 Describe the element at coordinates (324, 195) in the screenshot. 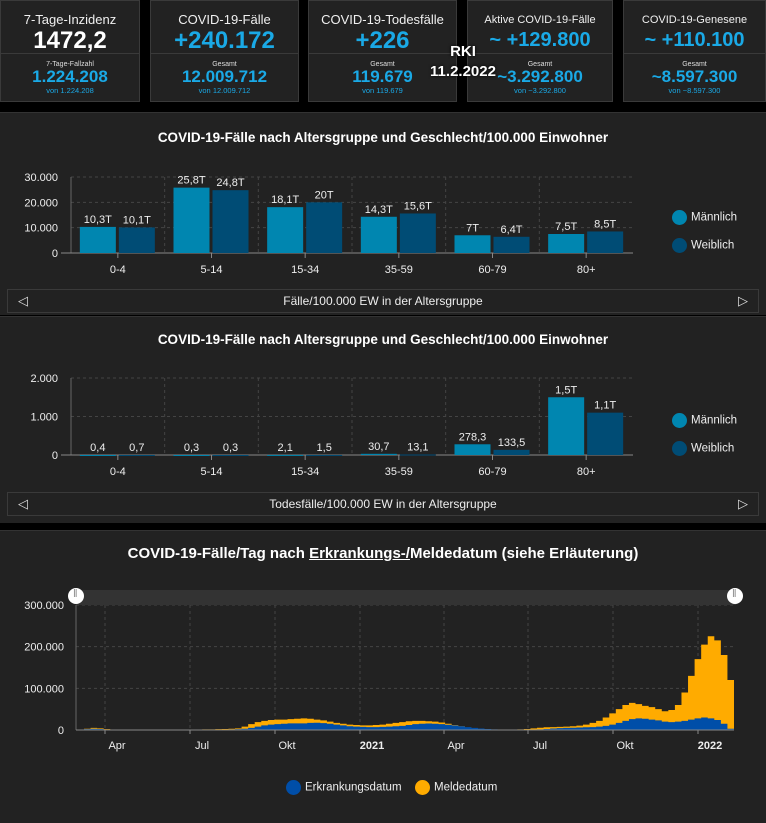

I see `data-label: 20T` at that location.